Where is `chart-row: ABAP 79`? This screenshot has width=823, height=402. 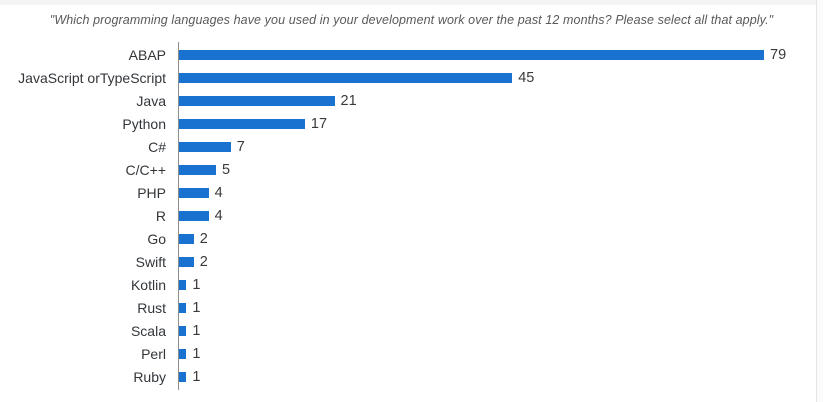
chart-row: ABAP 79 is located at coordinates (400, 54).